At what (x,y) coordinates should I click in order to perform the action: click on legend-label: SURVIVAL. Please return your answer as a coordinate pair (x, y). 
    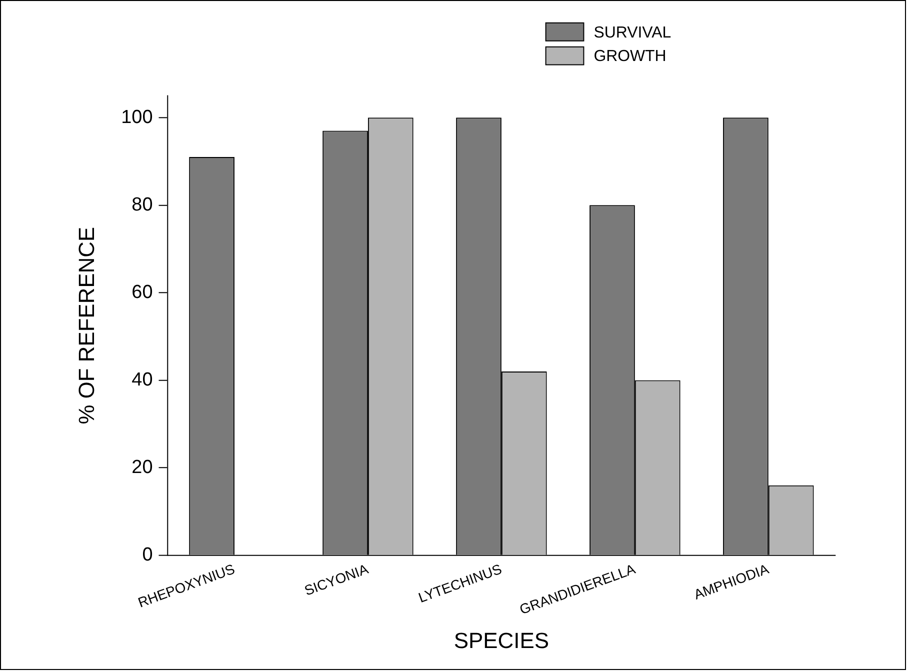
    Looking at the image, I should click on (633, 33).